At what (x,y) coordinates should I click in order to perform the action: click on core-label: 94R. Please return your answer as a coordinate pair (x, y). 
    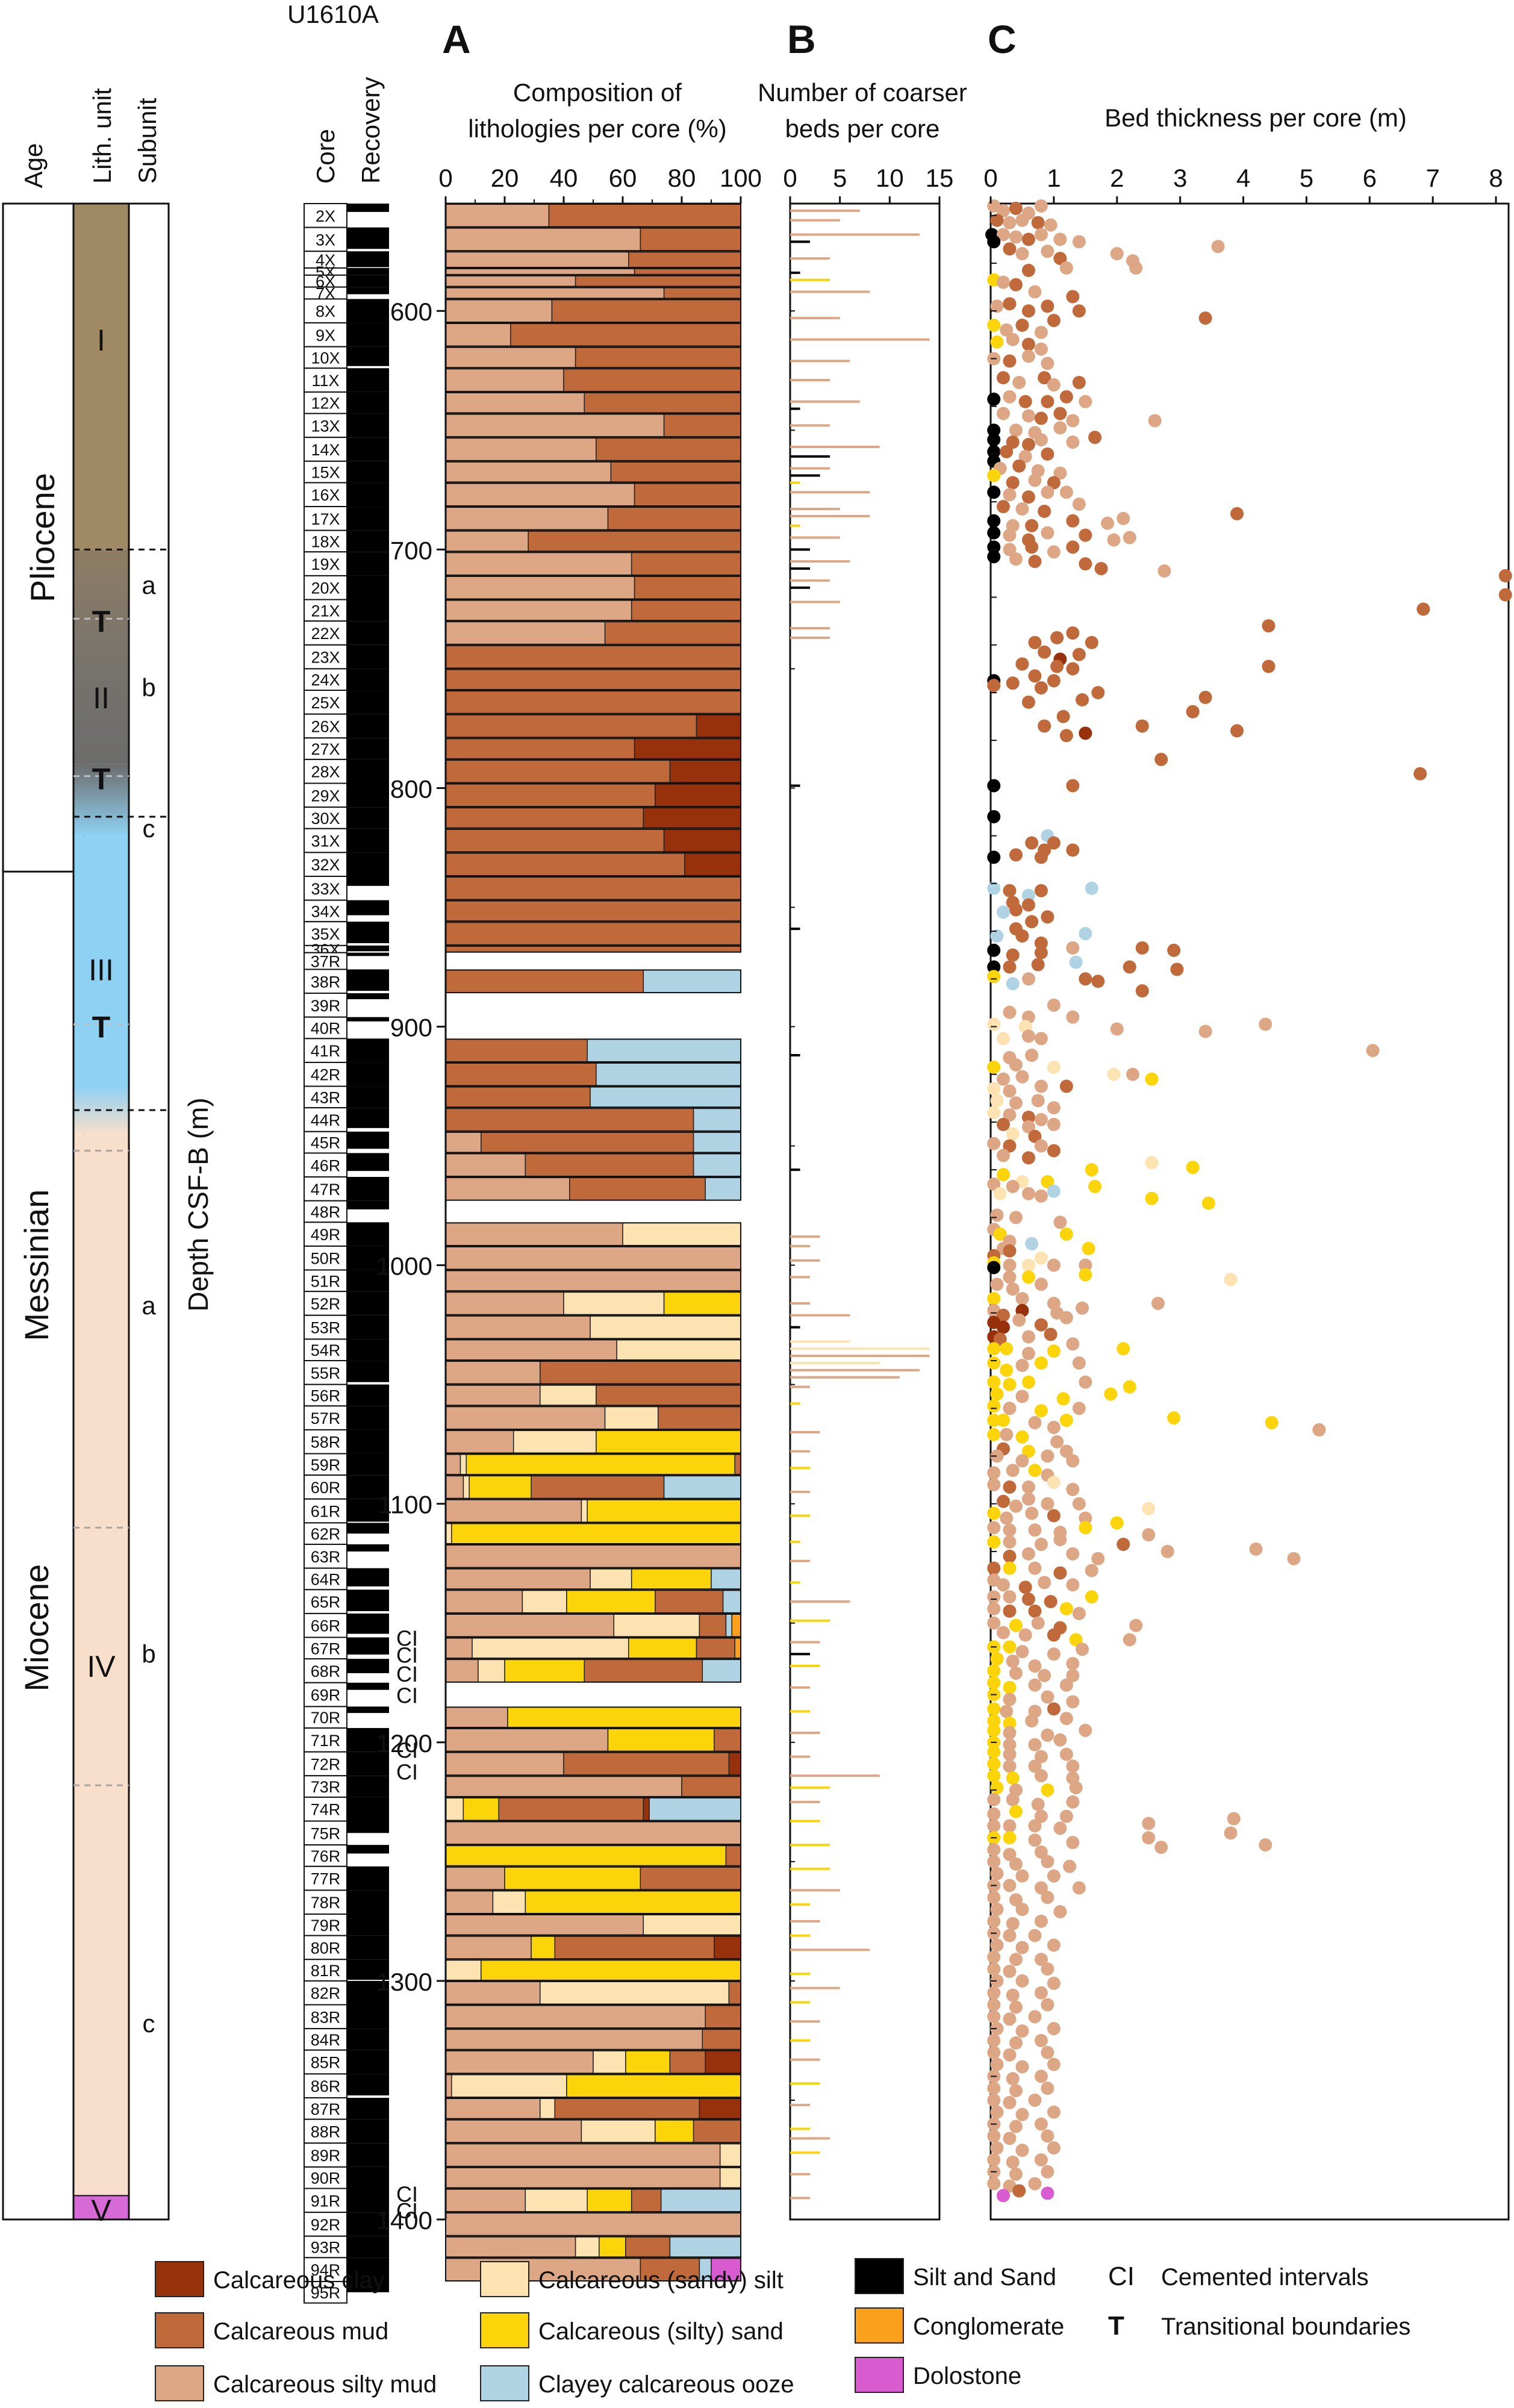
    Looking at the image, I should click on (326, 2270).